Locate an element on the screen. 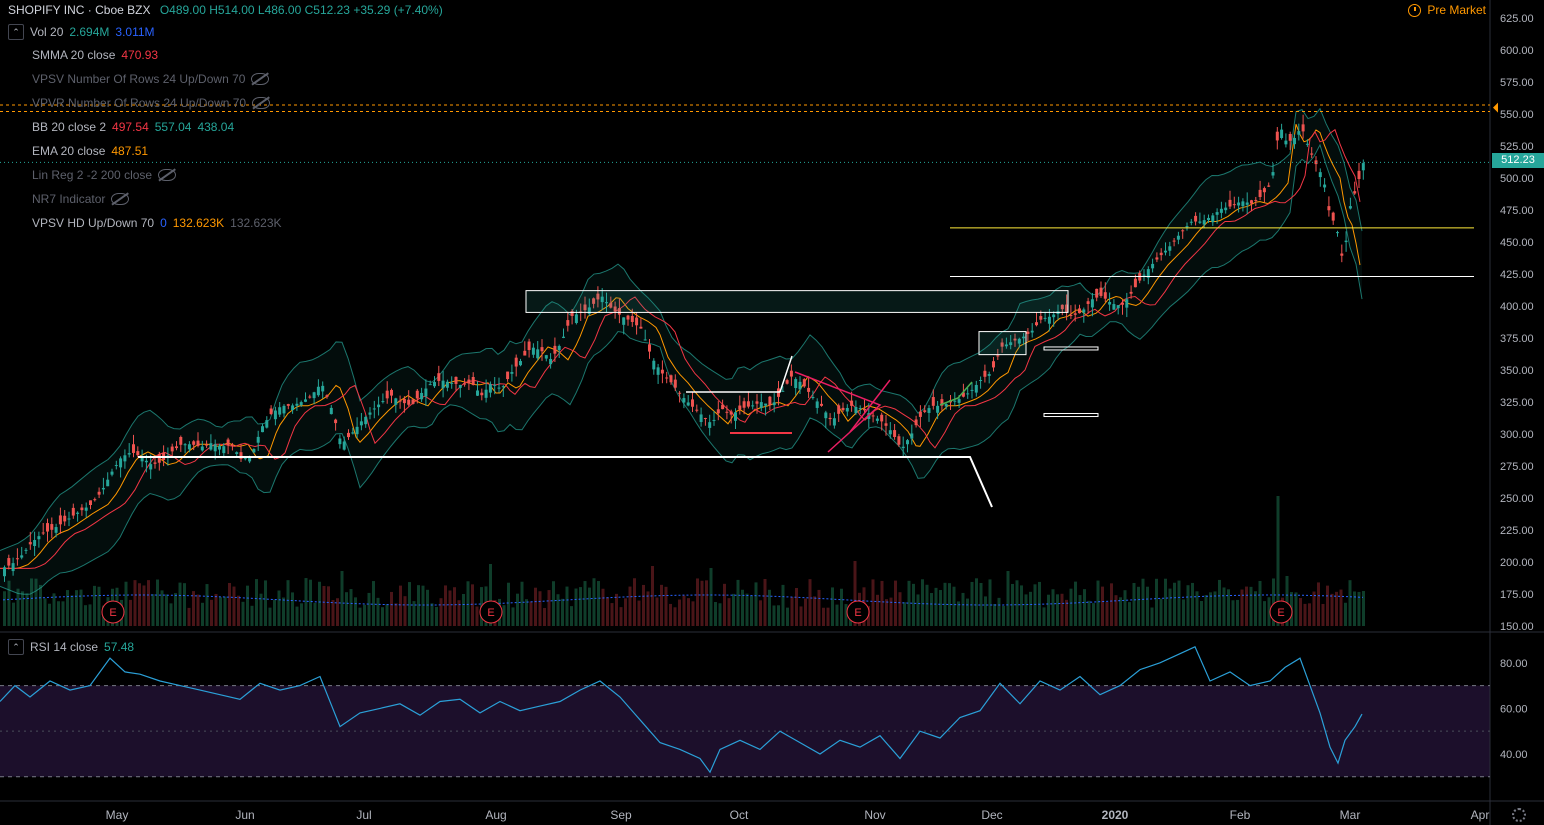  indicator-legend-row: VPSV HD Up/Down 70 0 132.623K 132.623K is located at coordinates (157, 223).